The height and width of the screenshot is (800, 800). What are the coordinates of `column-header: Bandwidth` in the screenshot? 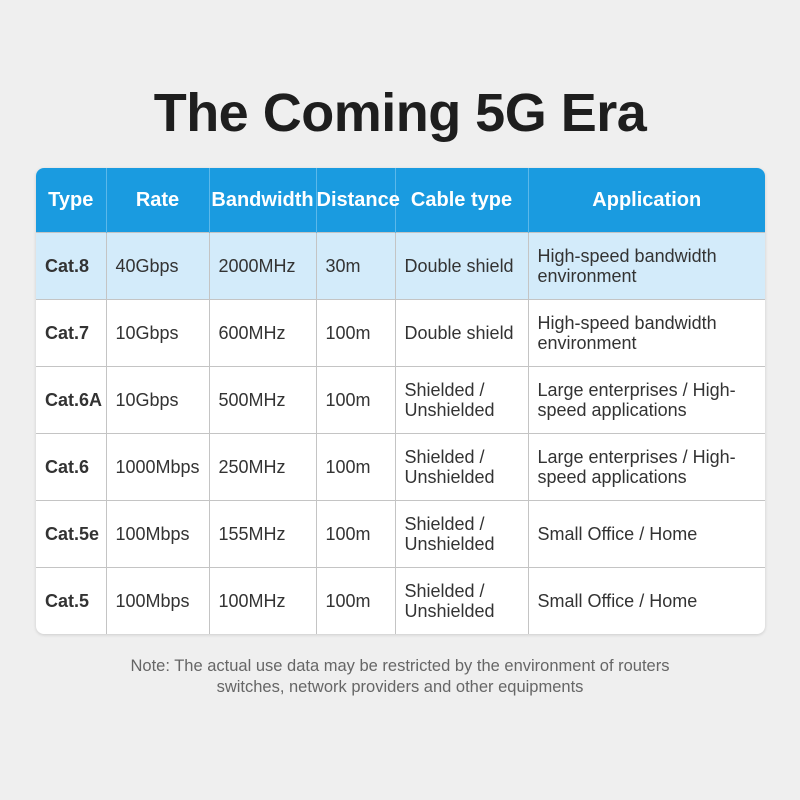 It's located at (262, 200).